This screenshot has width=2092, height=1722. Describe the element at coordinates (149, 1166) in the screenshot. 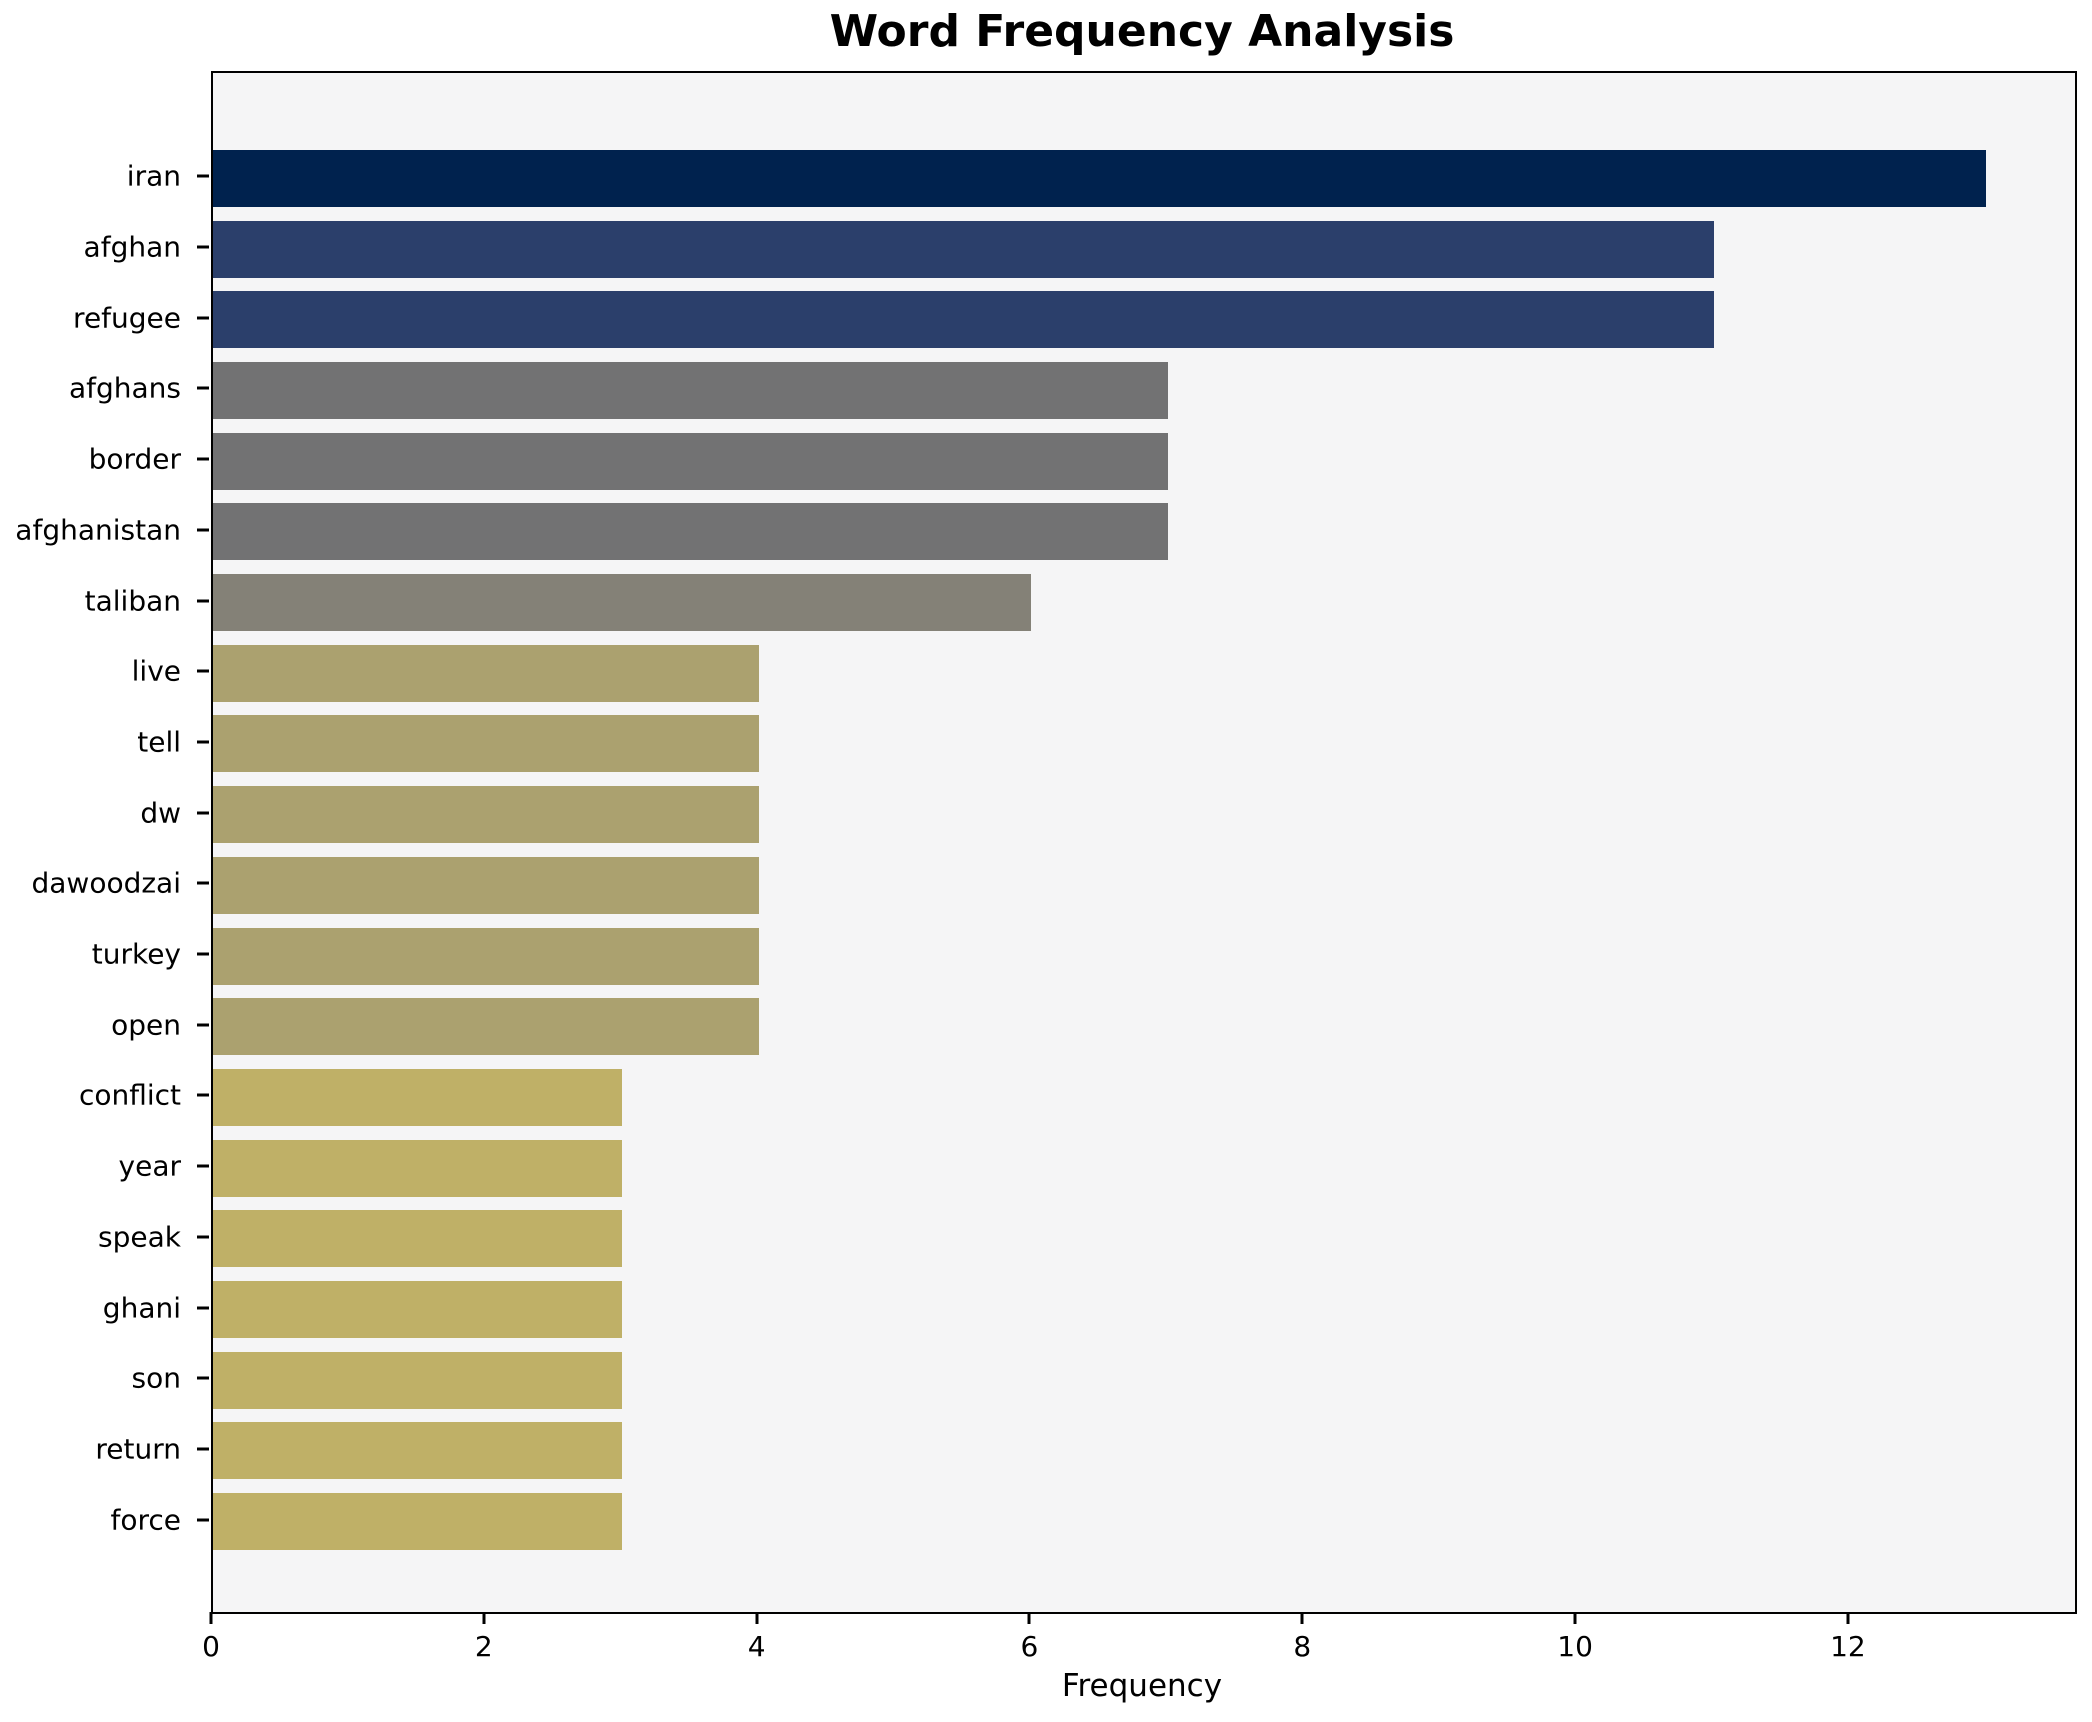

I see `y-axis-label-year: year` at that location.